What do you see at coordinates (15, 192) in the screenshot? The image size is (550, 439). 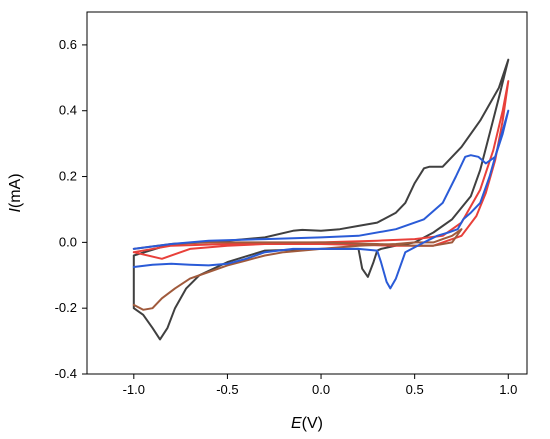 I see `y-axis-title: I(mA)` at bounding box center [15, 192].